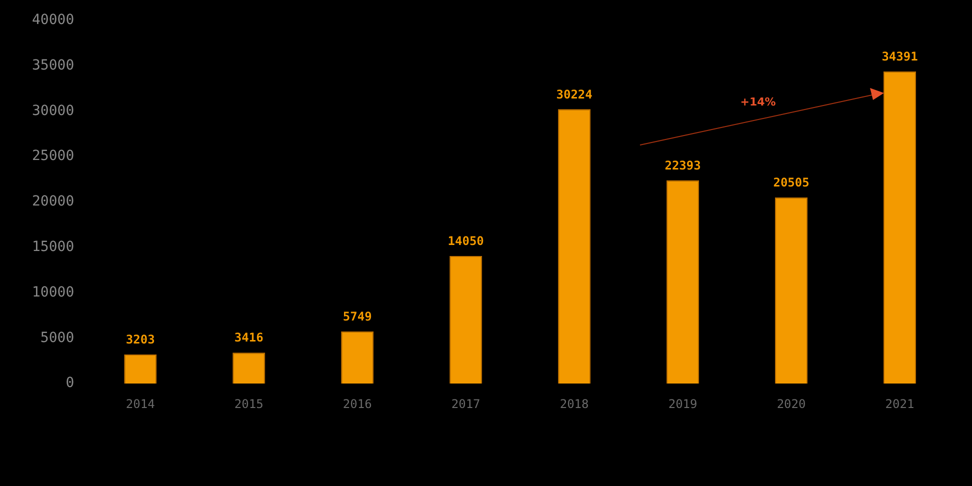  I want to click on data-label: 5749, so click(357, 317).